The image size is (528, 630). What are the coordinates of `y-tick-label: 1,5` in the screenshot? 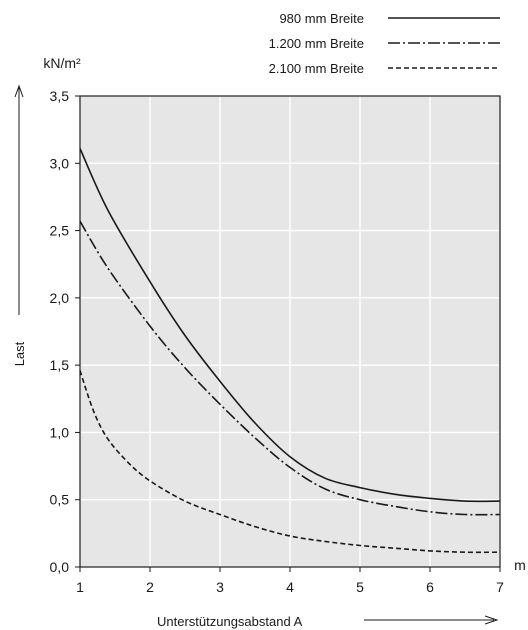 It's located at (60, 365).